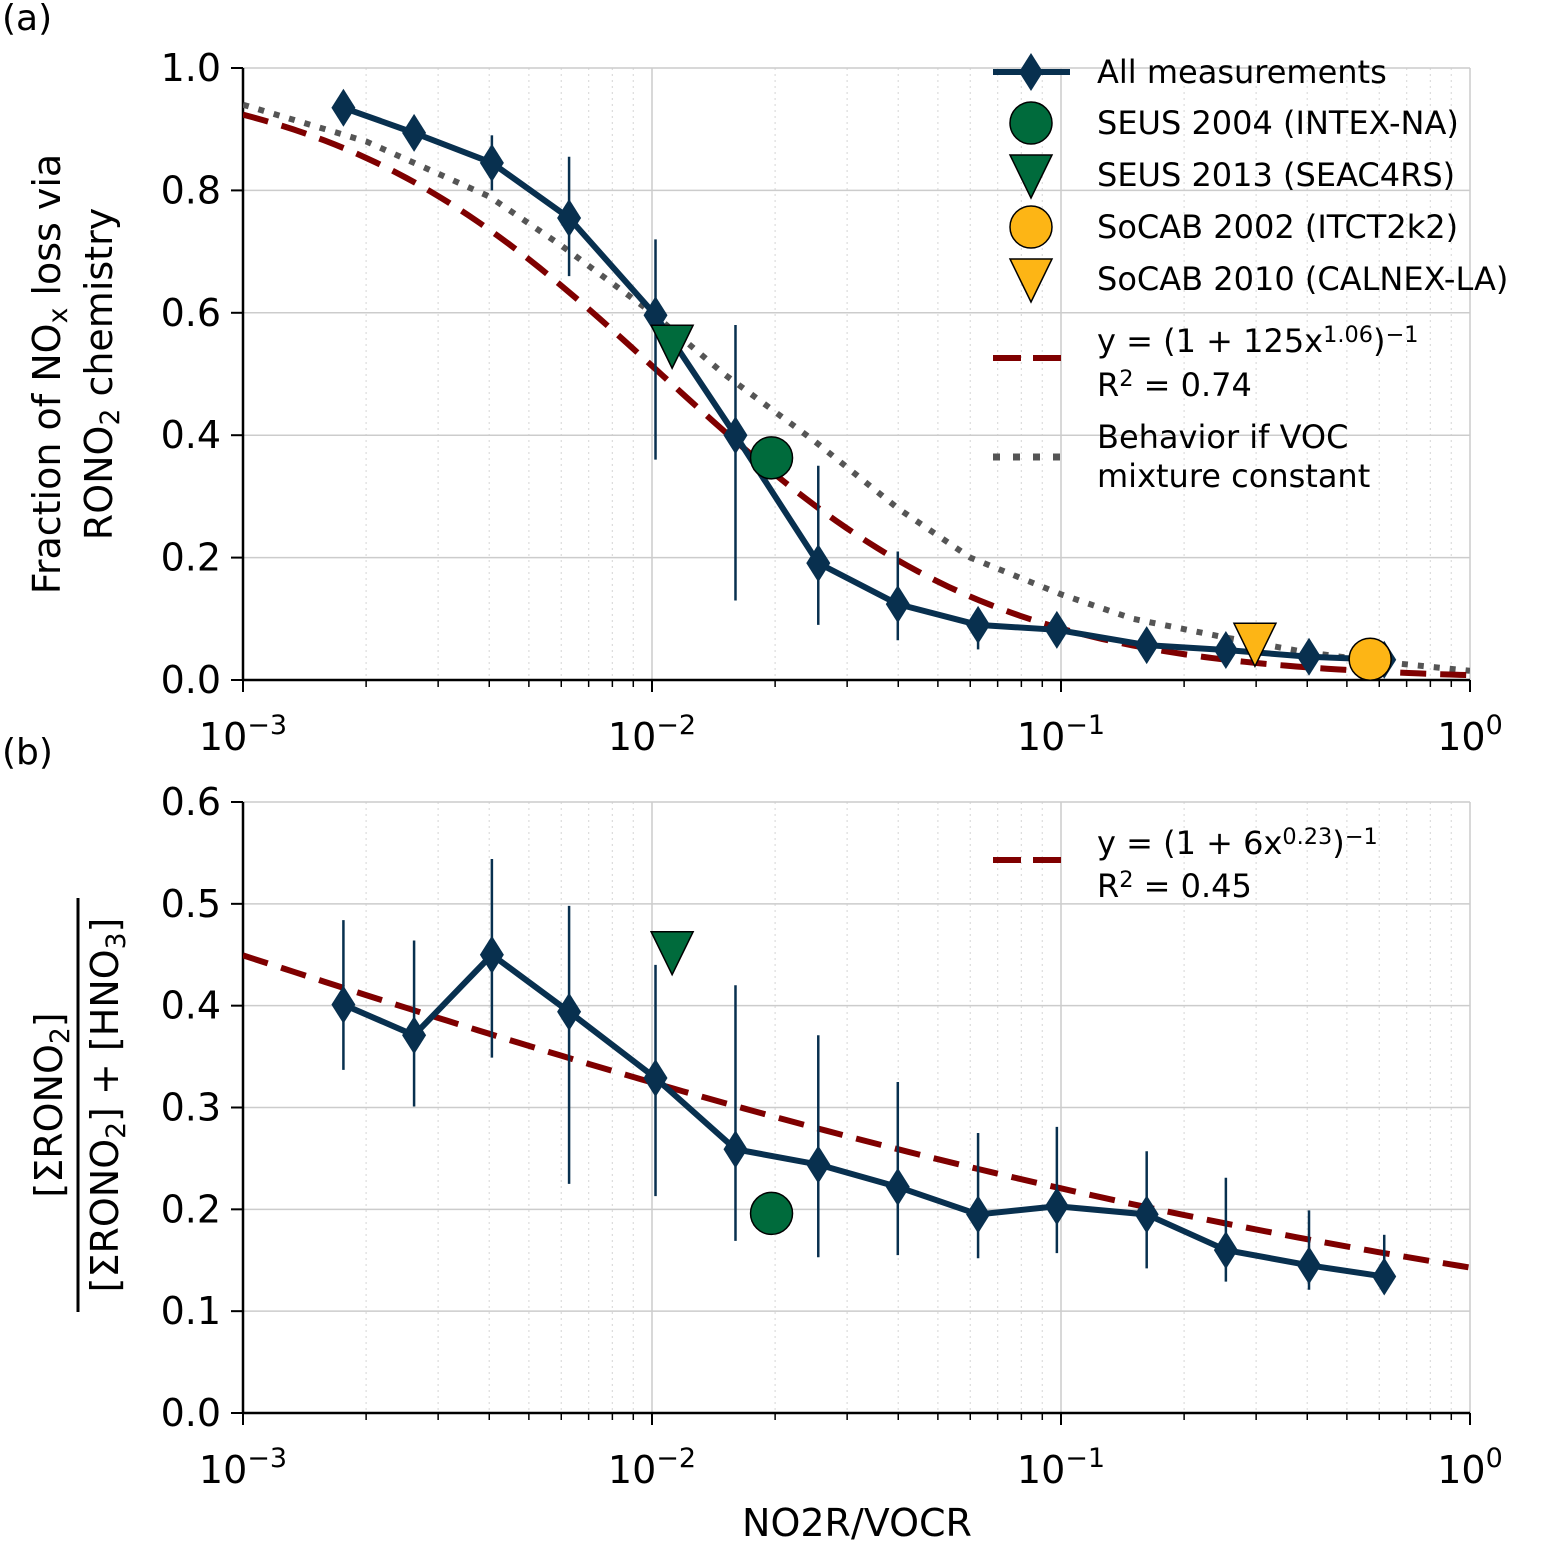 Image resolution: width=1558 pixels, height=1547 pixels. What do you see at coordinates (1277, 227) in the screenshot?
I see `legend-label: SoCAB 2002 (ITCT2k2)` at bounding box center [1277, 227].